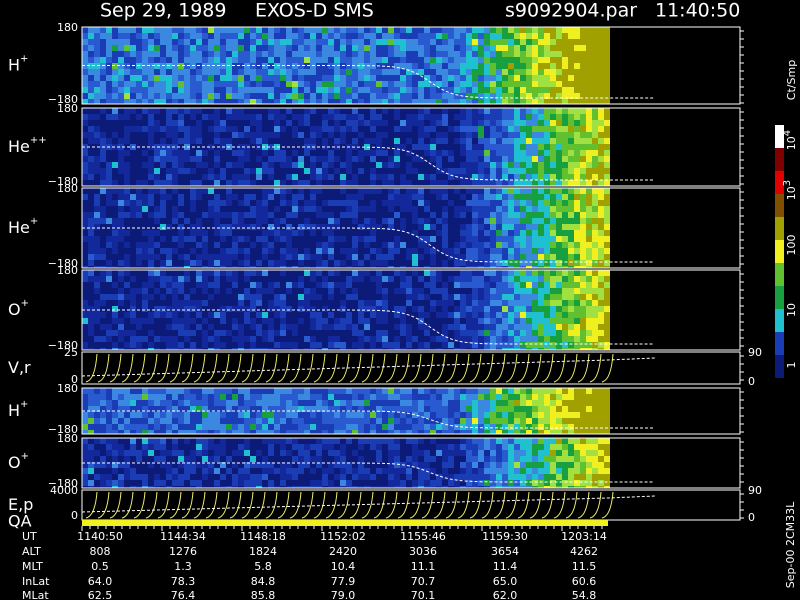 This screenshot has height=600, width=800. Describe the element at coordinates (67, 270) in the screenshot. I see `y-tick-label: 180` at that location.